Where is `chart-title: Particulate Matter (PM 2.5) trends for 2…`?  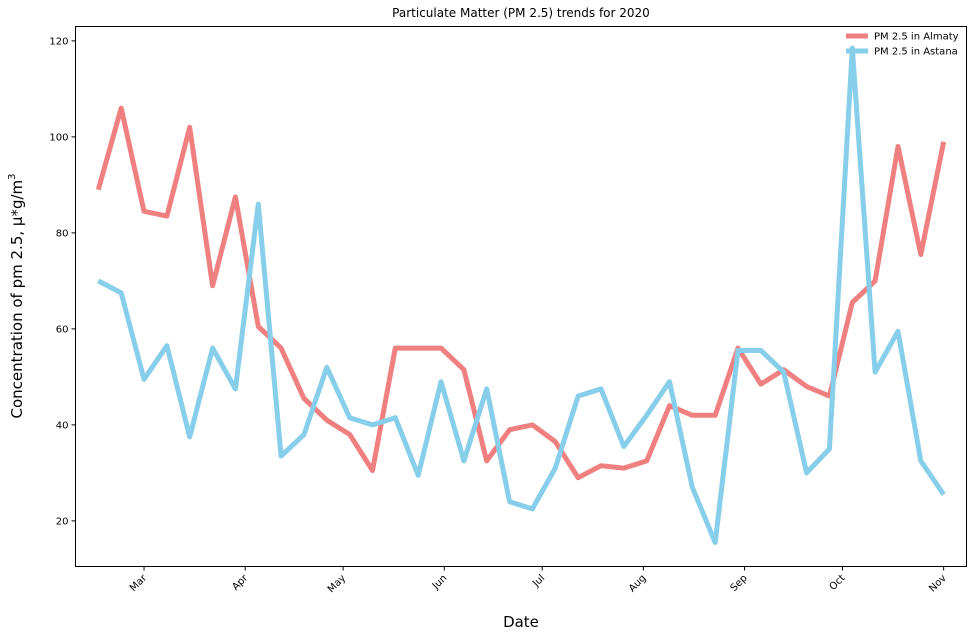
chart-title: Particulate Matter (PM 2.5) trends for 2… is located at coordinates (521, 13).